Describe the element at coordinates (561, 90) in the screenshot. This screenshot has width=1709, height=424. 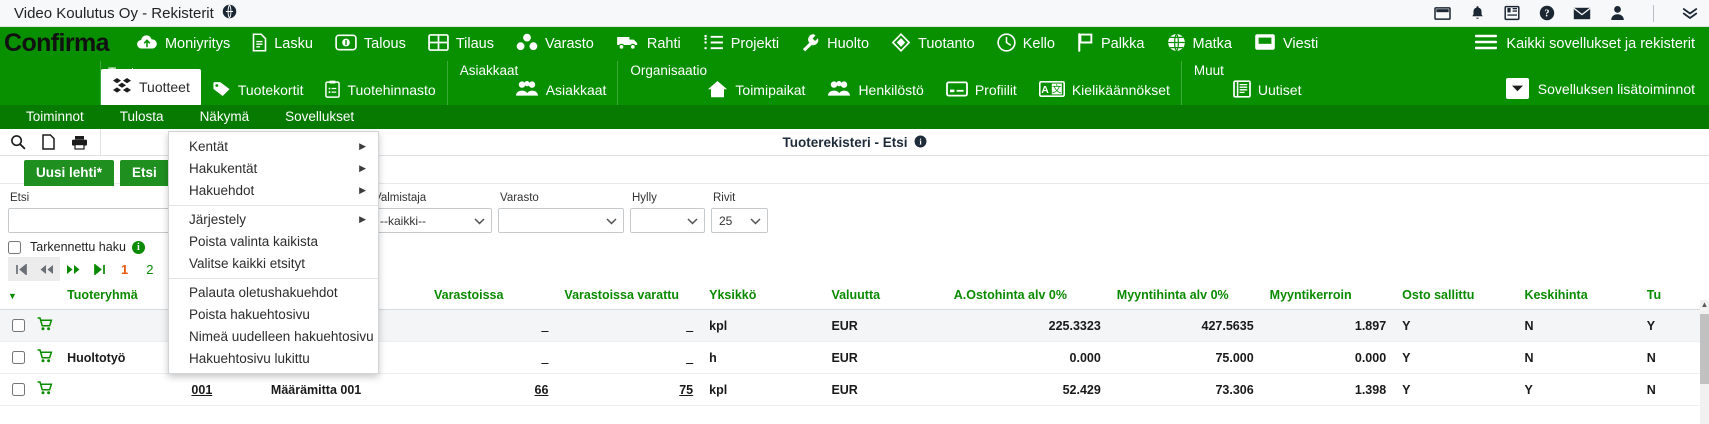
I see `tab-asiakkaat: Asiakkaat` at that location.